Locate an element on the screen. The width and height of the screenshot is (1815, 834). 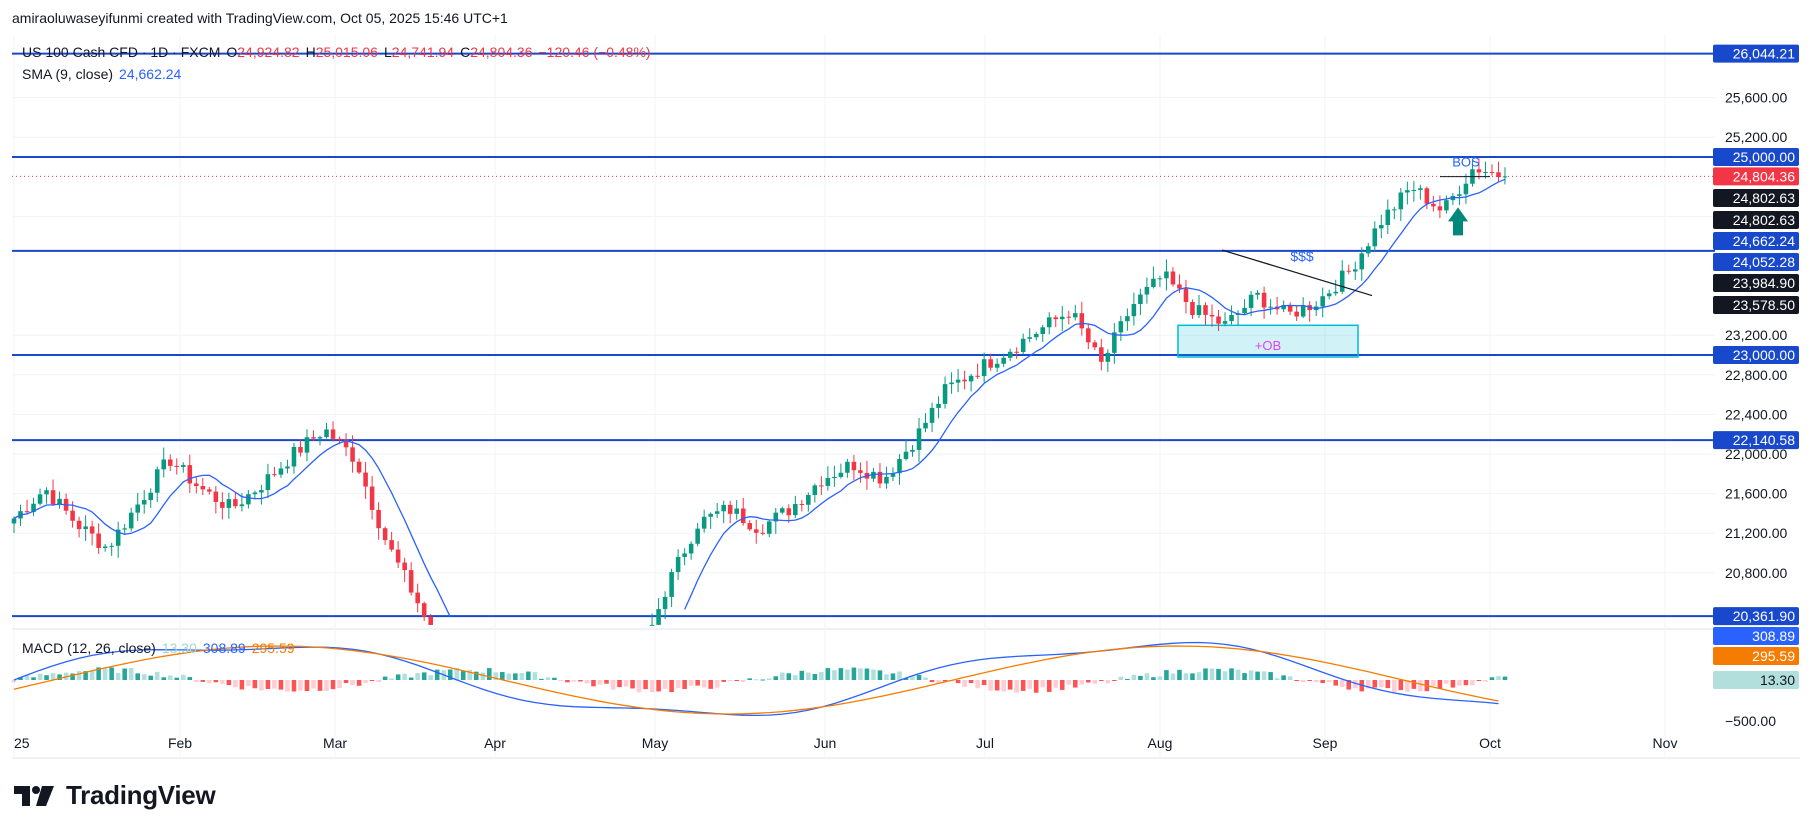
macd-label-text: 13.30 is located at coordinates (1777, 680).